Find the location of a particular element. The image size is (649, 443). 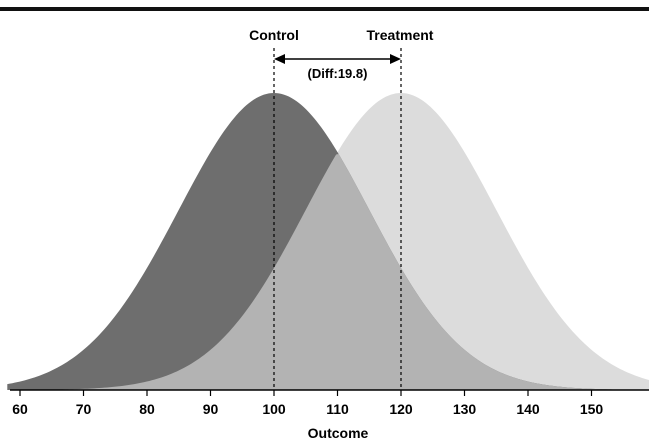

difference-annotation: (Diff:19.8) is located at coordinates (338, 73).